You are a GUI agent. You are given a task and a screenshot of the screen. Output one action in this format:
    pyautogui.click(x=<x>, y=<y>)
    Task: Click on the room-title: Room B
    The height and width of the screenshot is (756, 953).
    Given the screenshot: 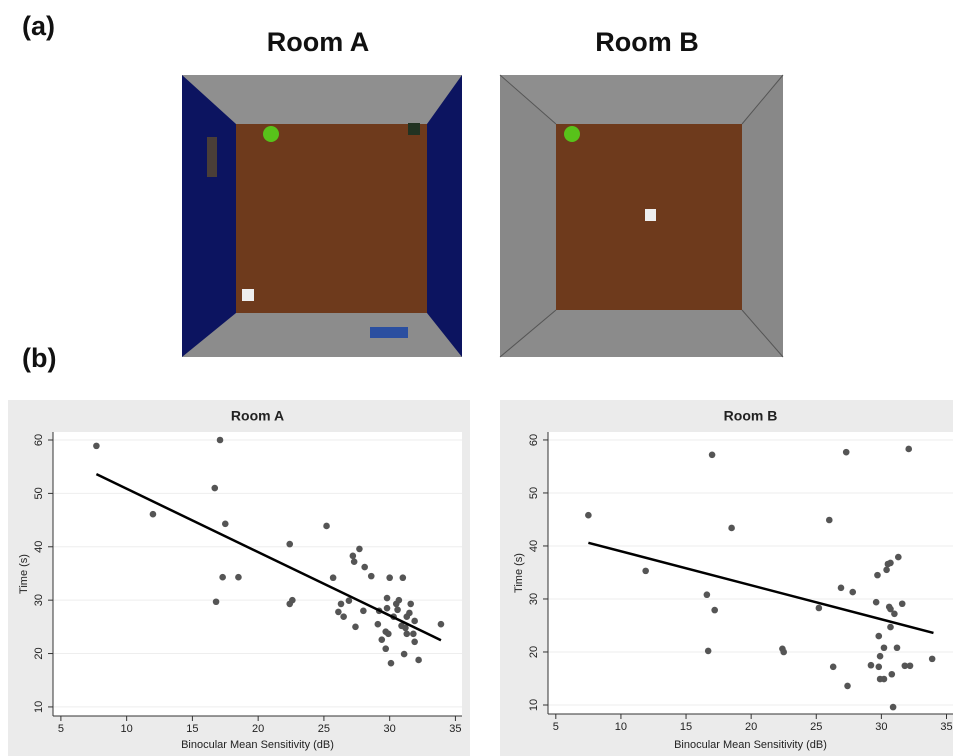 What is the action you would take?
    pyautogui.click(x=647, y=42)
    